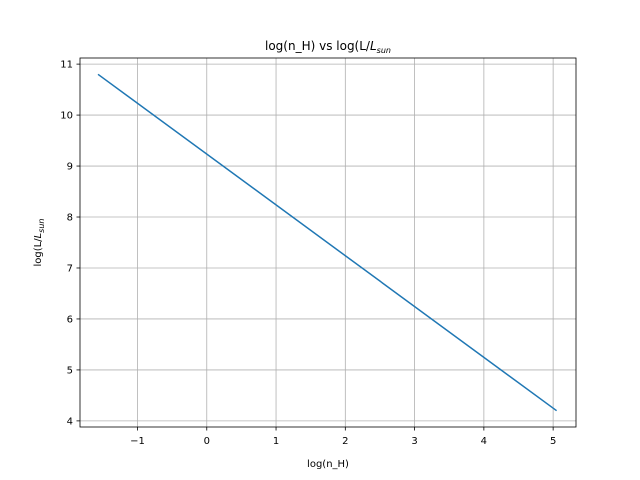 Image resolution: width=640 pixels, height=480 pixels. What do you see at coordinates (414, 441) in the screenshot?
I see `x-tick-label: 3` at bounding box center [414, 441].